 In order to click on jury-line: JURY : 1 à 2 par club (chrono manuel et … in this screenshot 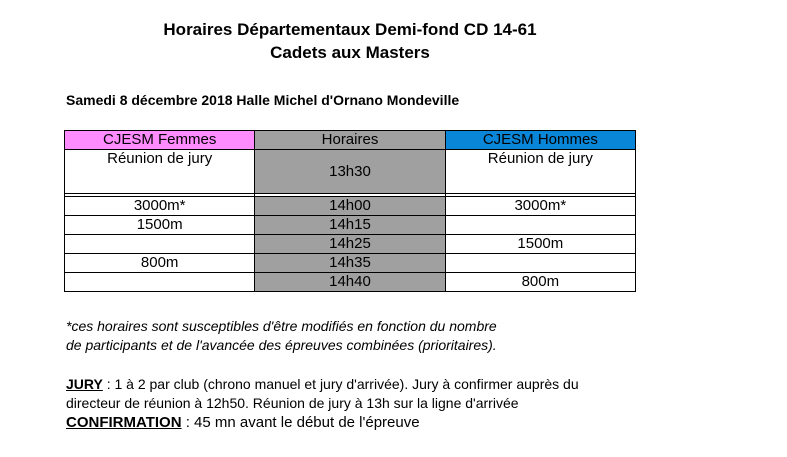, I will do `click(322, 384)`.